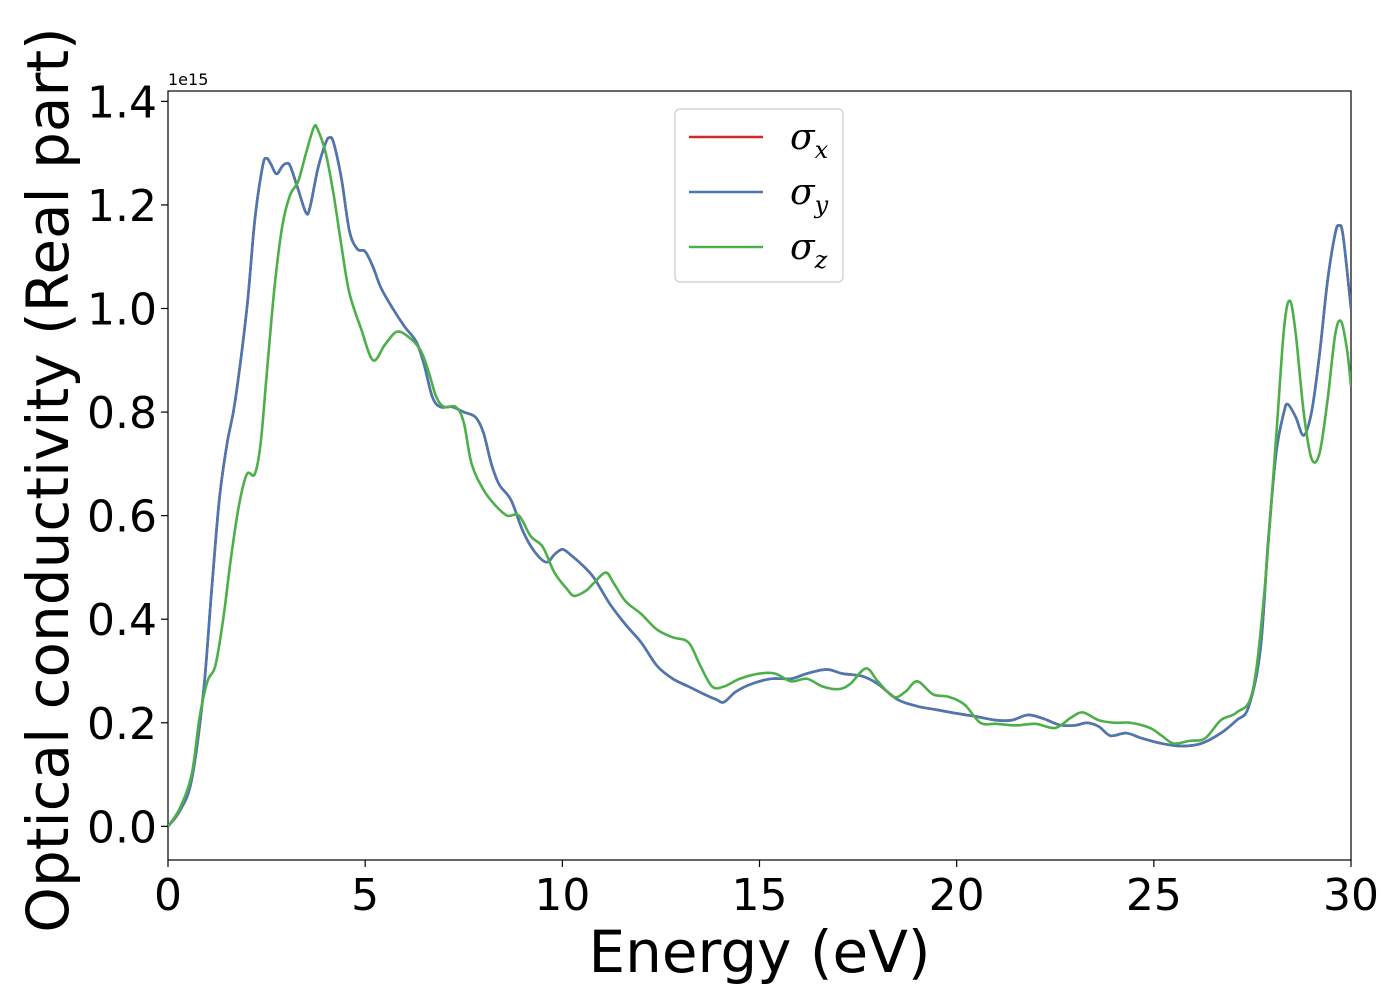 This screenshot has height=1000, width=1400. I want to click on legend-label: σx, so click(809, 140).